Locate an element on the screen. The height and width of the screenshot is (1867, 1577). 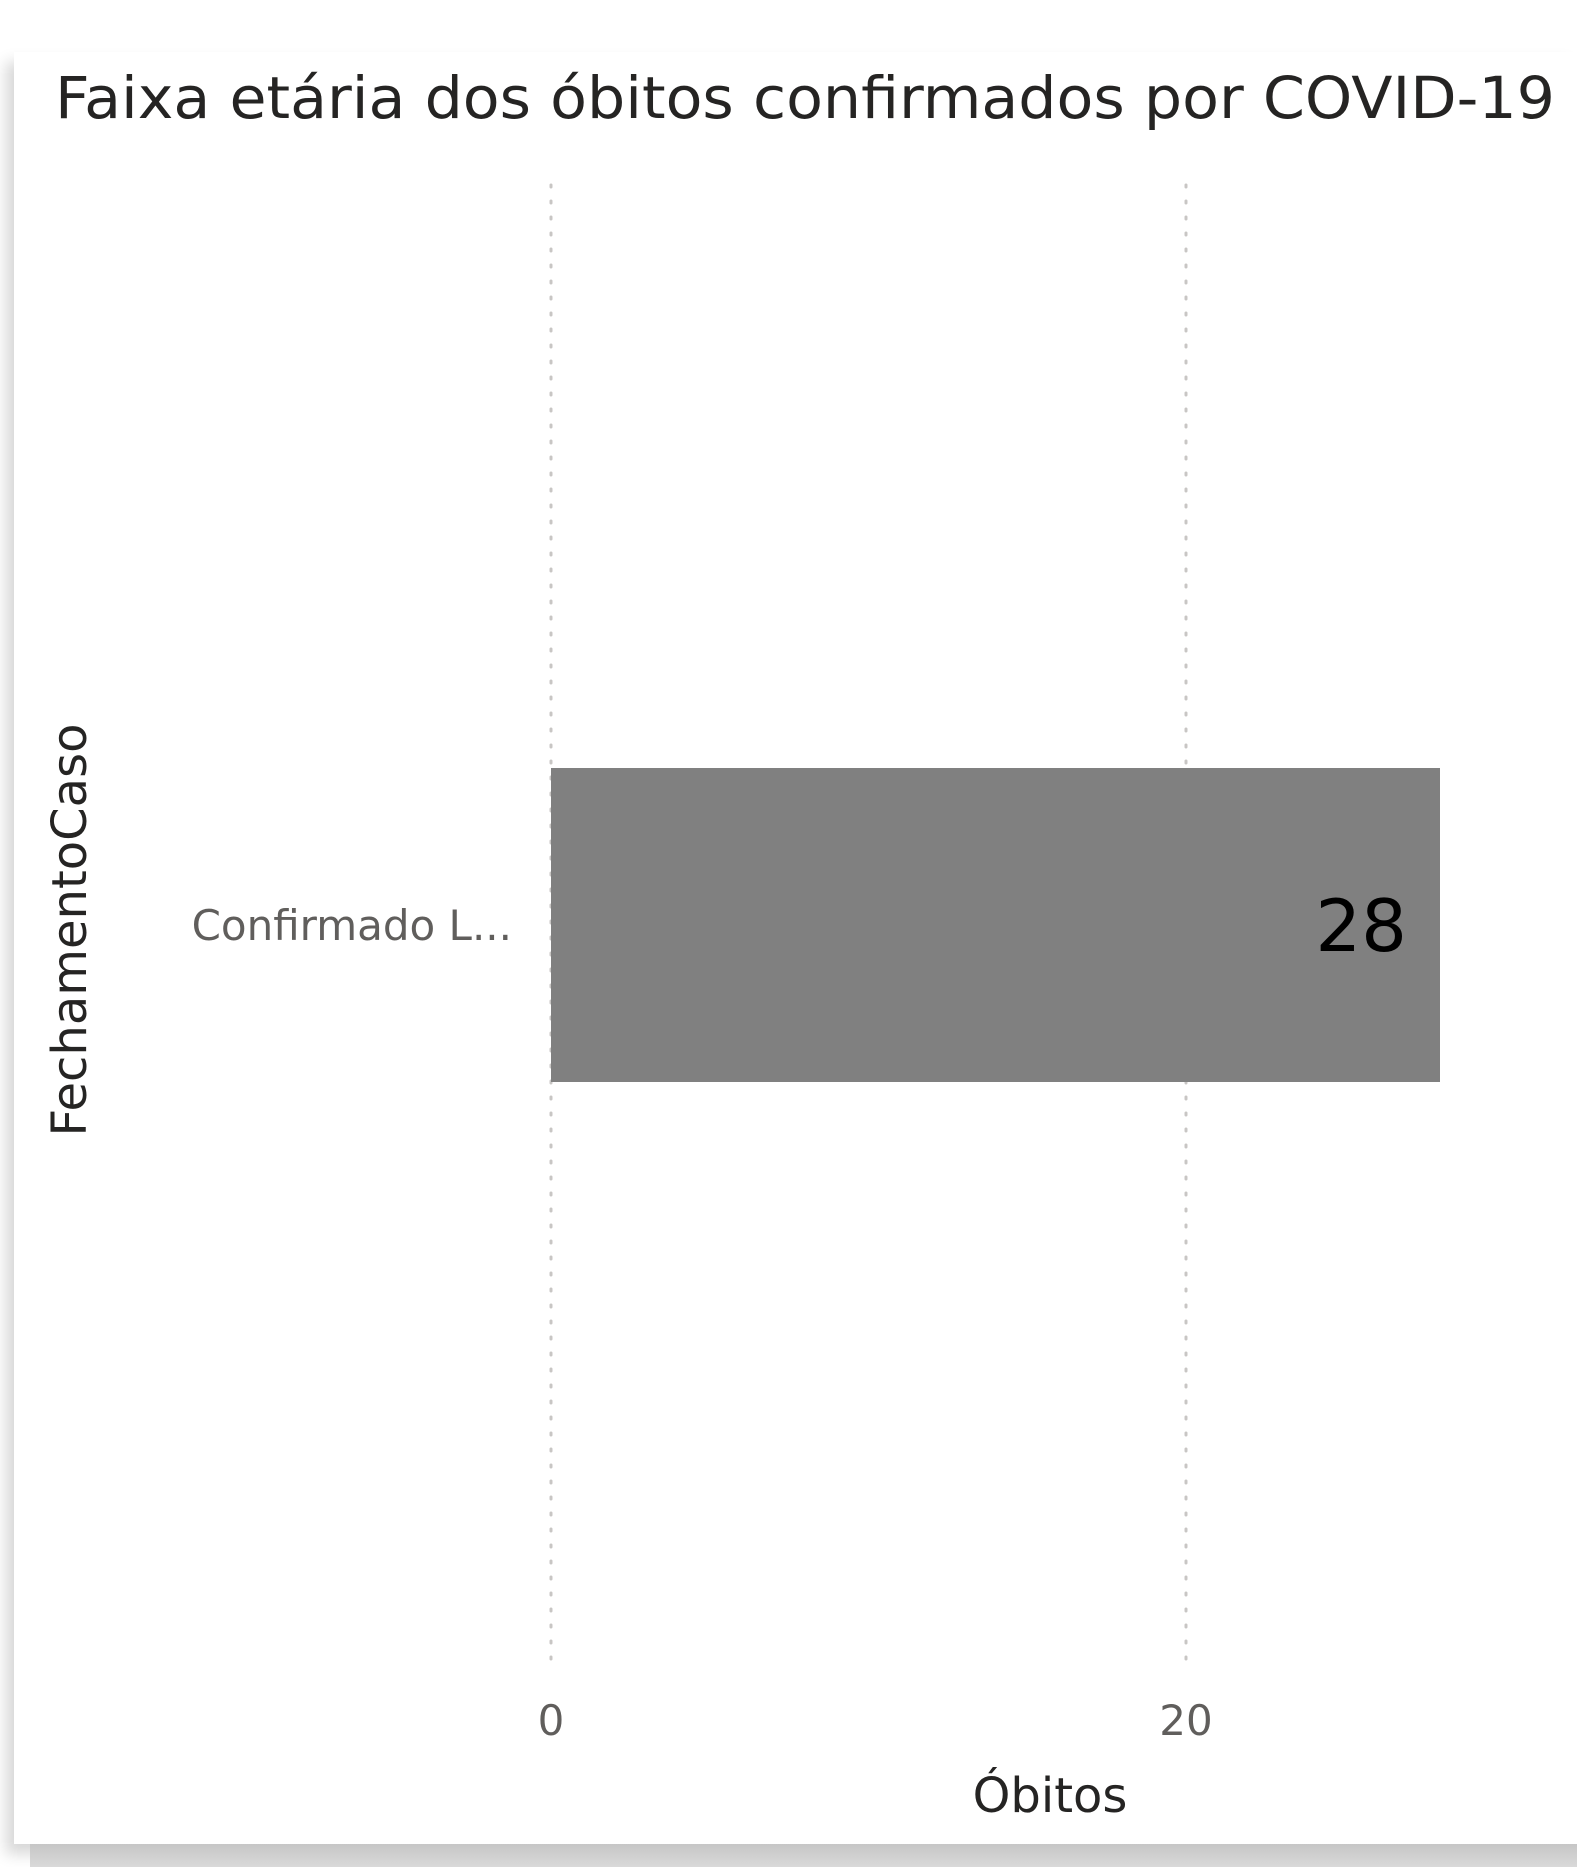
data-labels: 28 is located at coordinates (1361, 926).